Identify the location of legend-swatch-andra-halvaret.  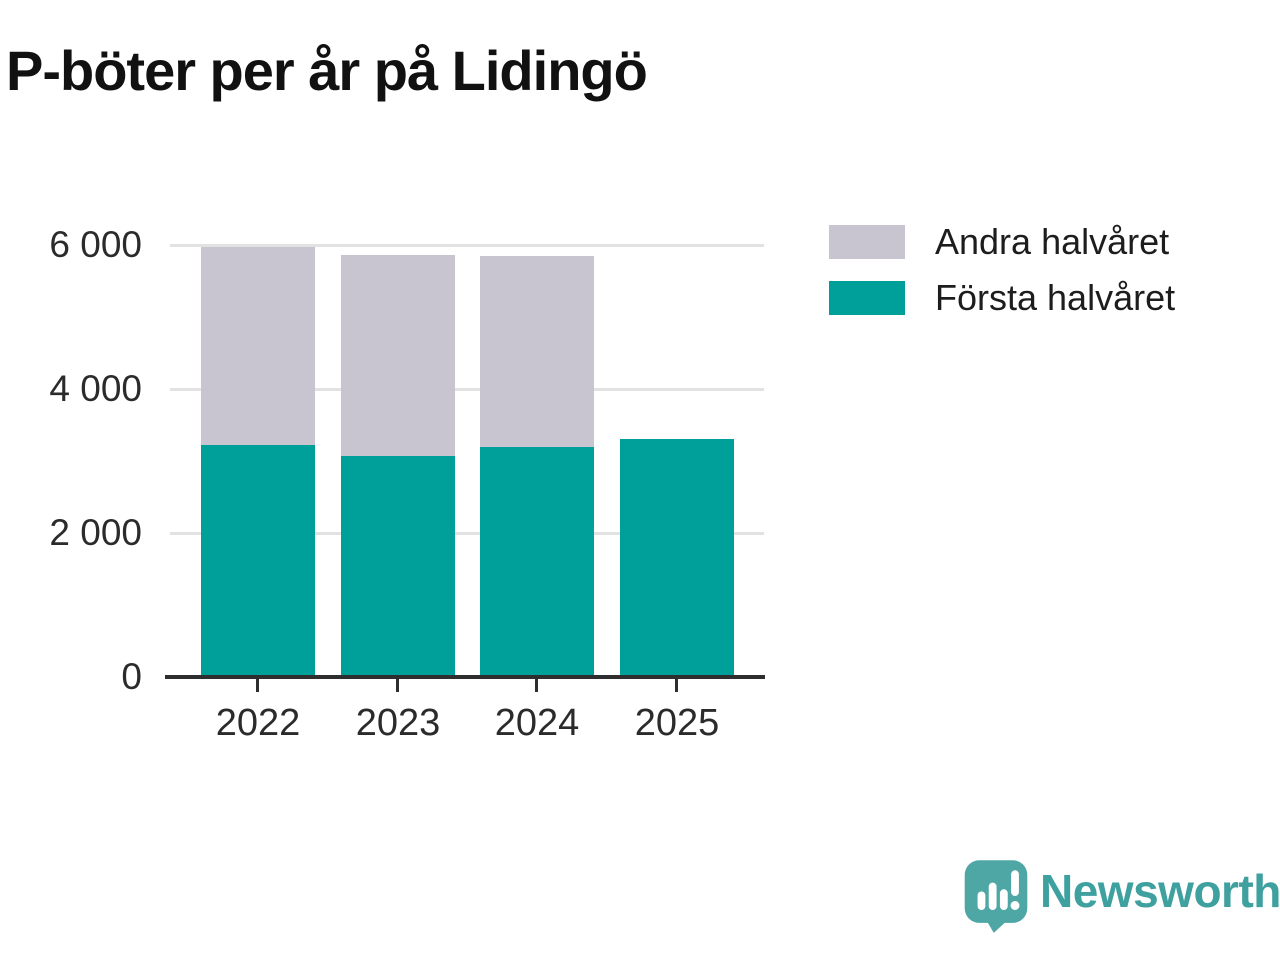
(867, 242).